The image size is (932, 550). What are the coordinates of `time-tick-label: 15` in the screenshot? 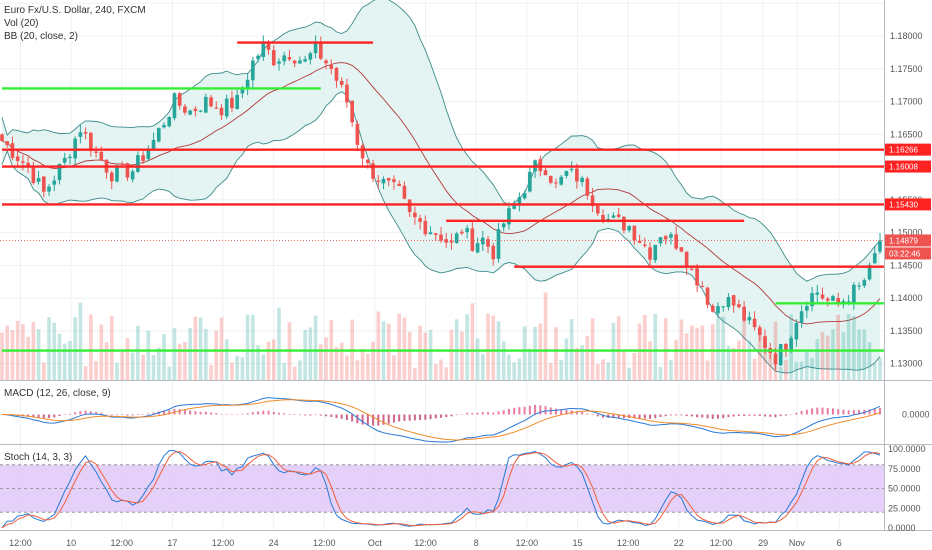 It's located at (577, 543).